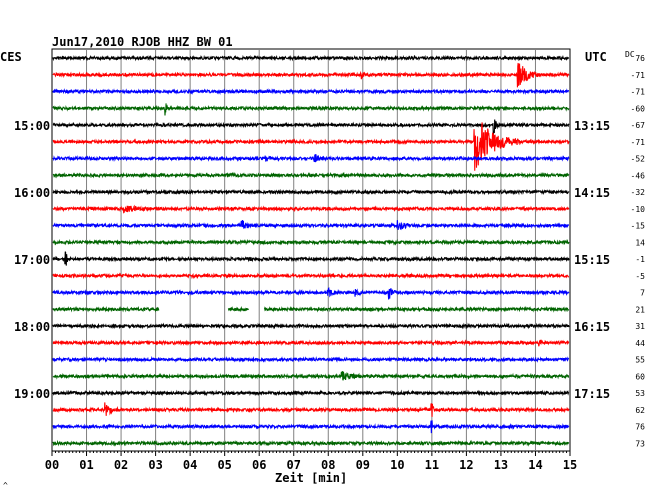 Image resolution: width=650 pixels, height=494 pixels. What do you see at coordinates (592, 327) in the screenshot?
I see `right-time-label: 16:15` at bounding box center [592, 327].